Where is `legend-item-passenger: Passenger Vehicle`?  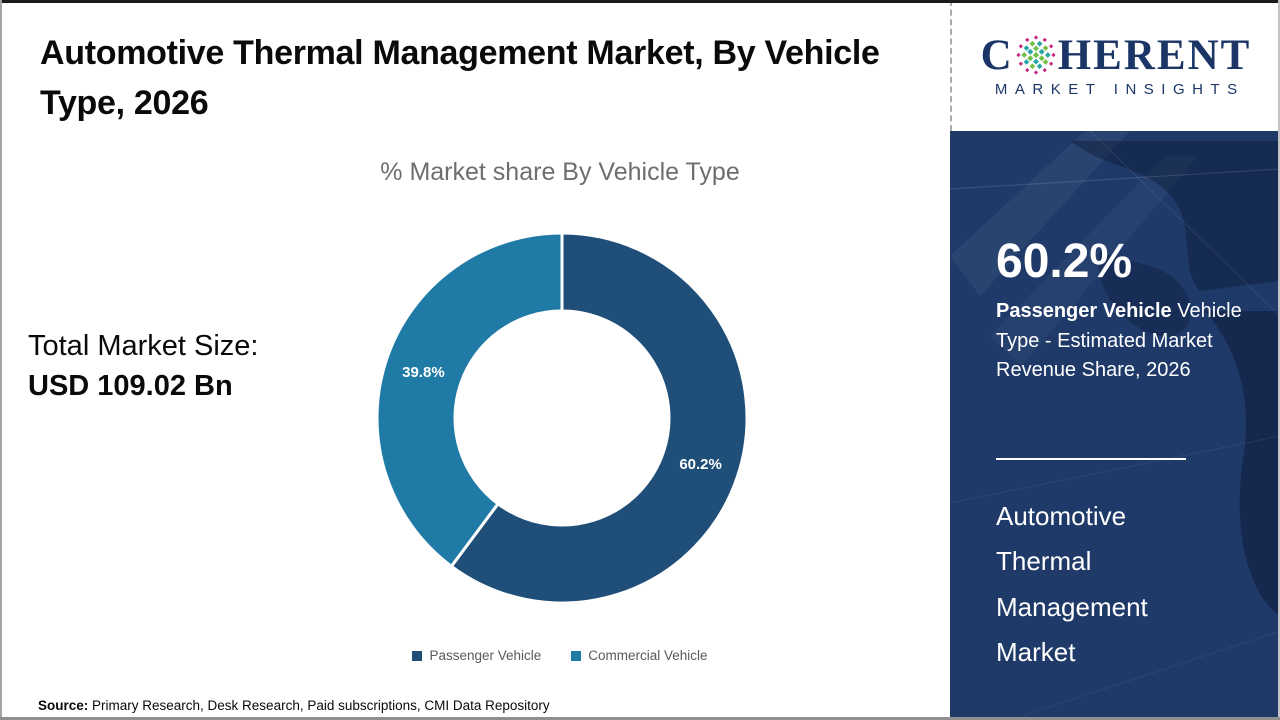
legend-item-passenger: Passenger Vehicle is located at coordinates (476, 655).